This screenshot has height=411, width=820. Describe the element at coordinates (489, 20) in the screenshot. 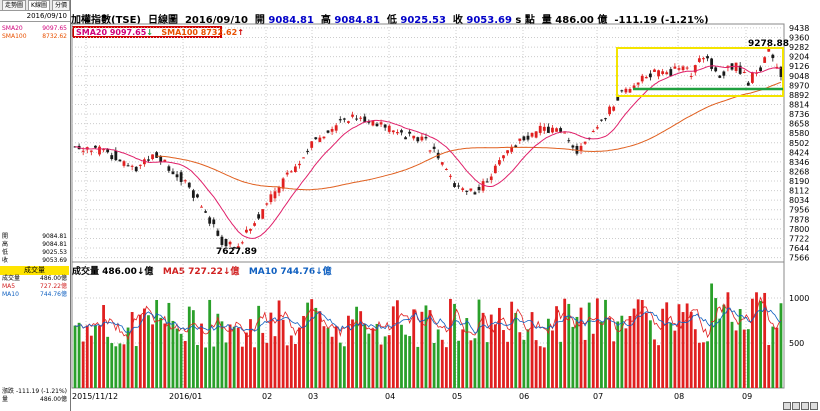

I see `header-close: 9053.69` at that location.